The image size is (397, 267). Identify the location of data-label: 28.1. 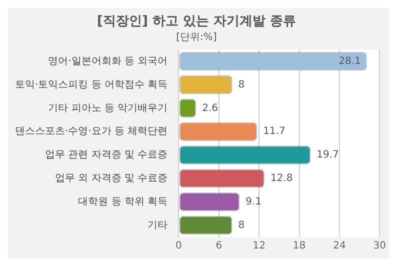
(349, 61).